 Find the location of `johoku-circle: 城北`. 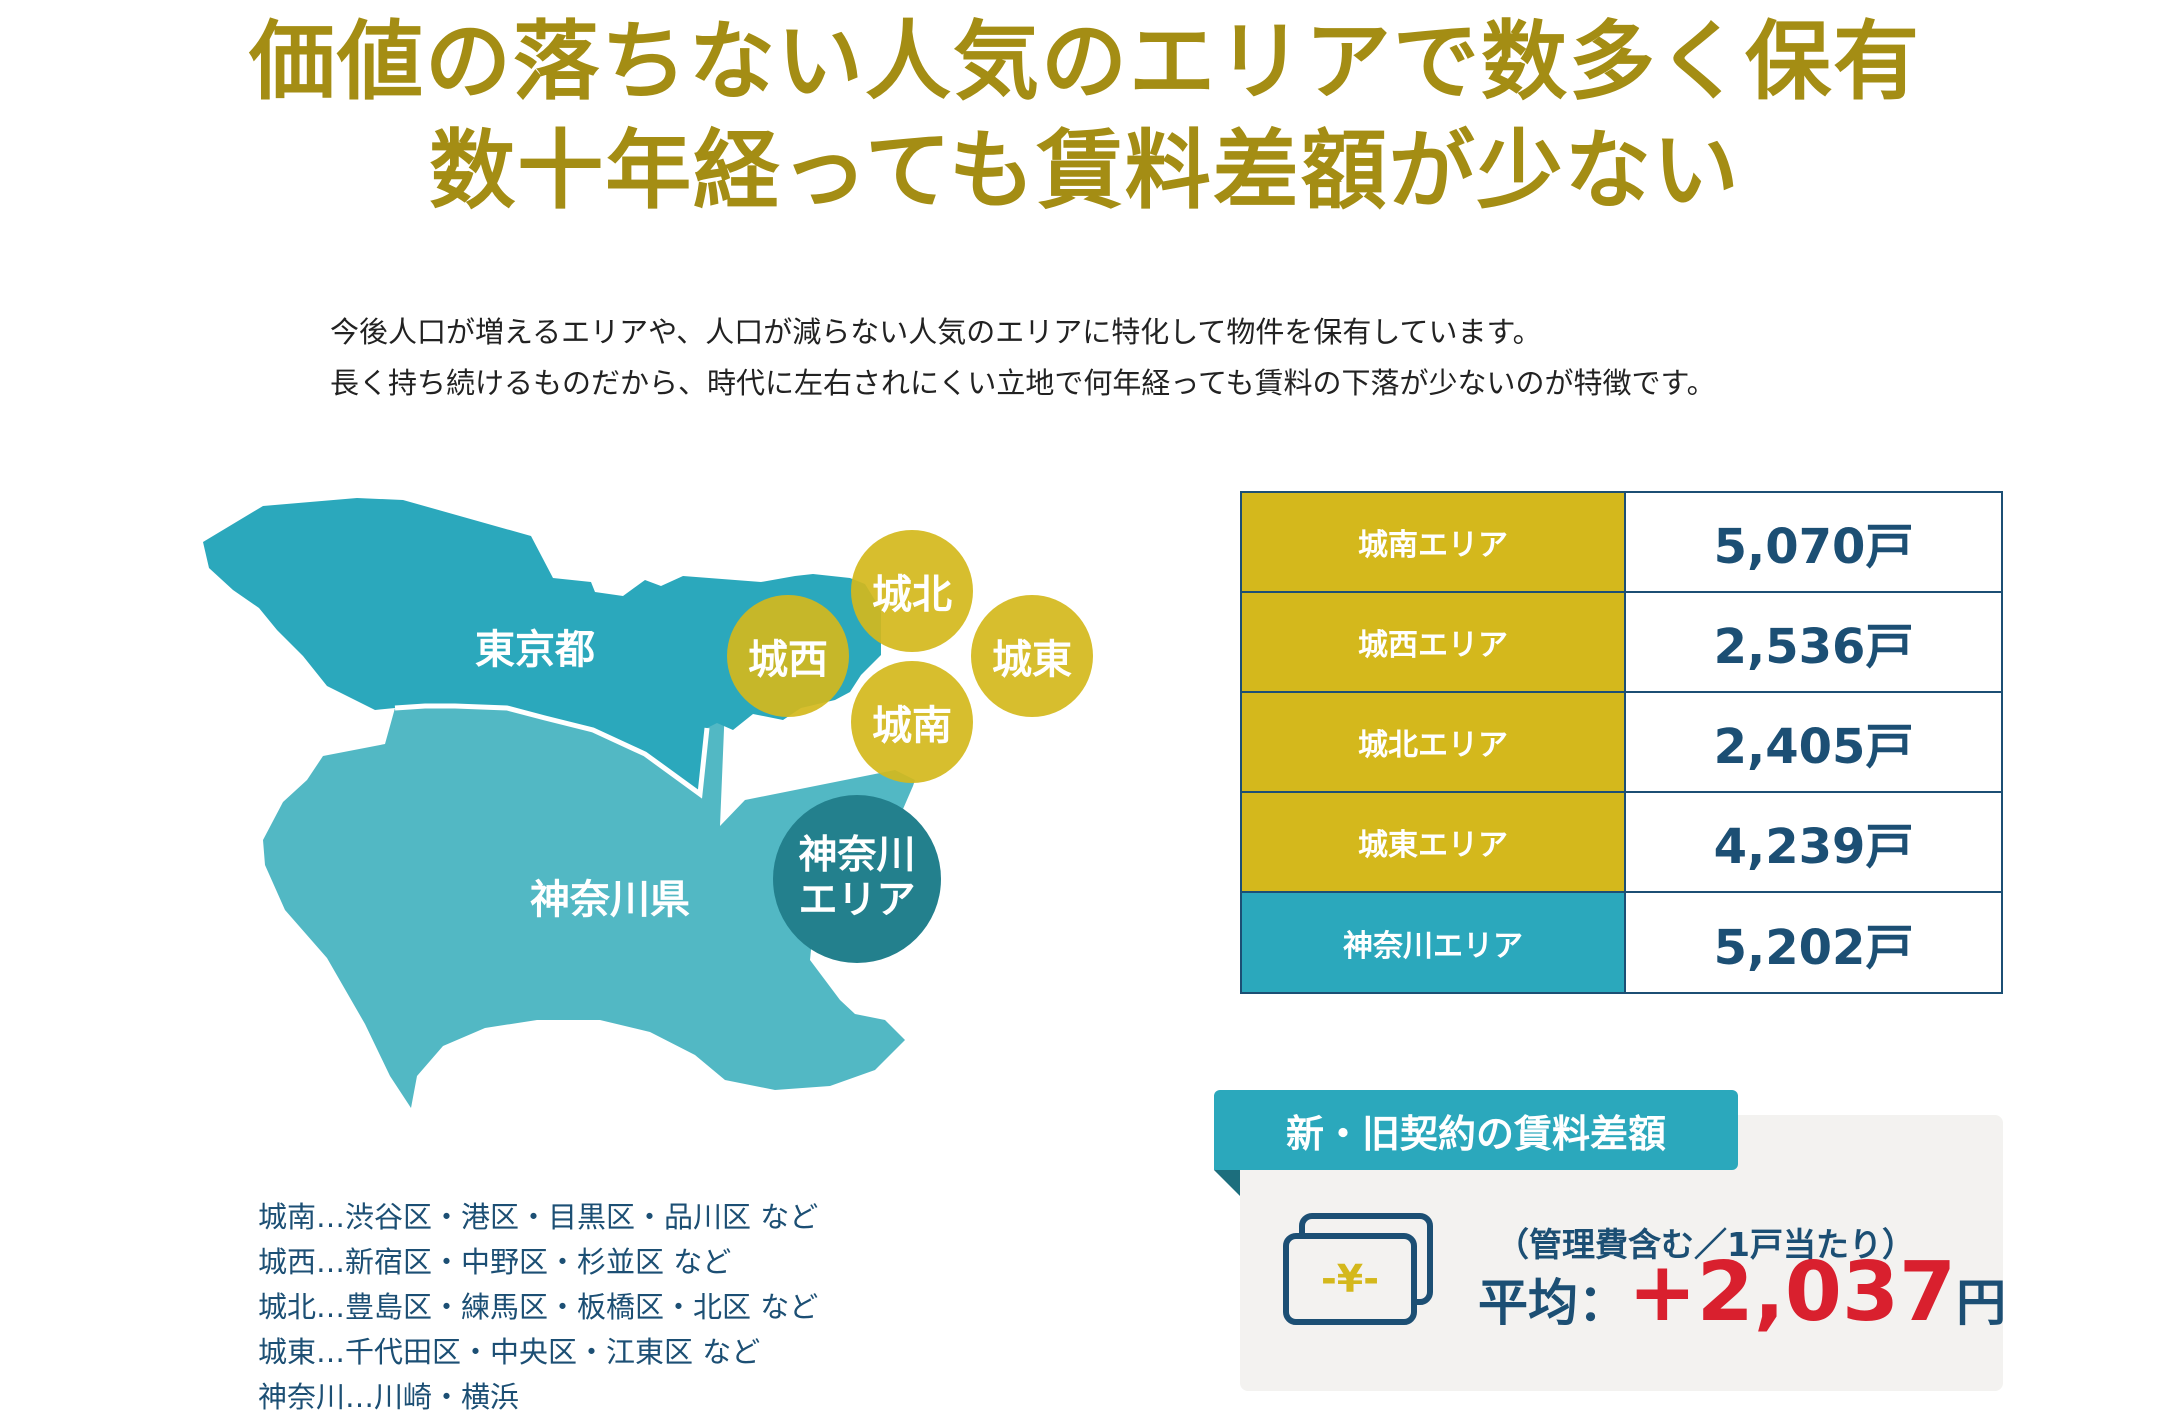

johoku-circle: 城北 is located at coordinates (912, 591).